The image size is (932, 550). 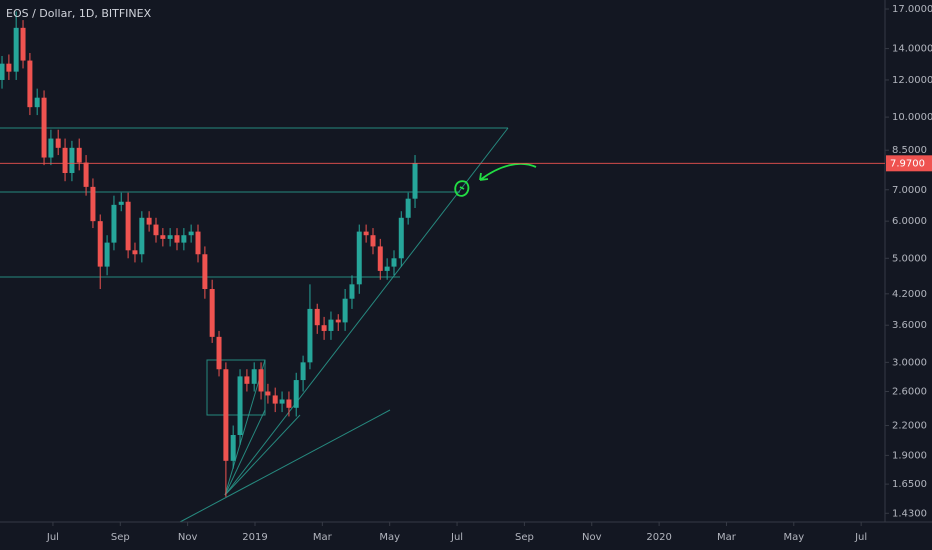 What do you see at coordinates (793, 537) in the screenshot?
I see `x-tick-label: May` at bounding box center [793, 537].